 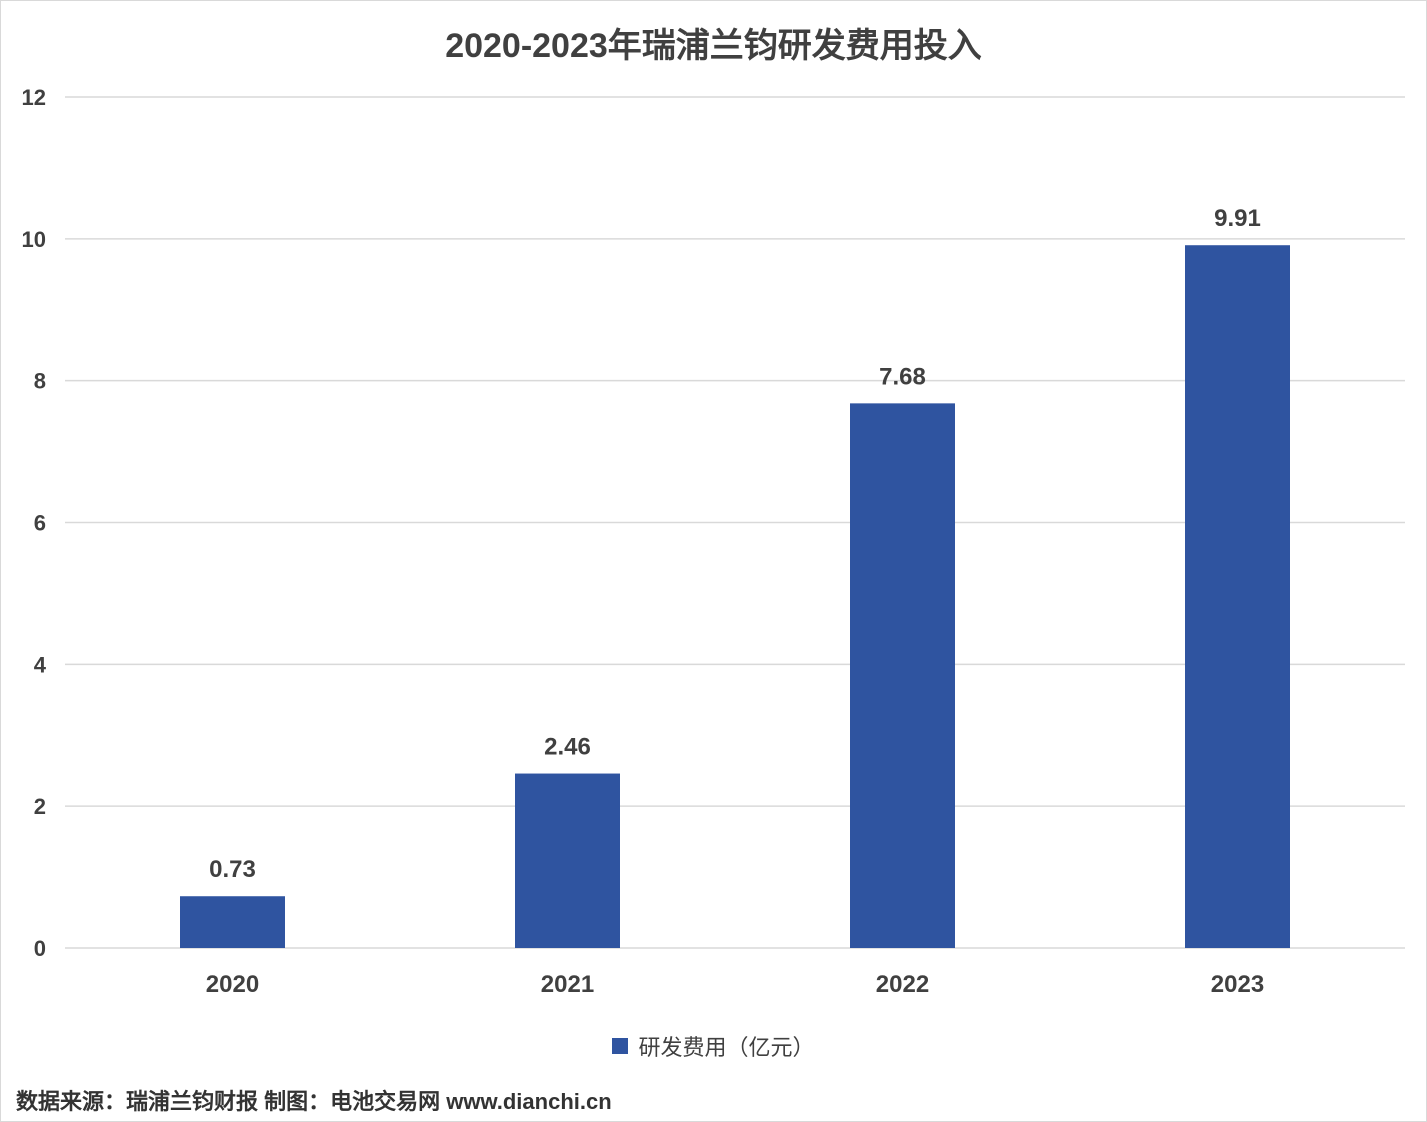 I want to click on data-label: 2.46, so click(x=567, y=747).